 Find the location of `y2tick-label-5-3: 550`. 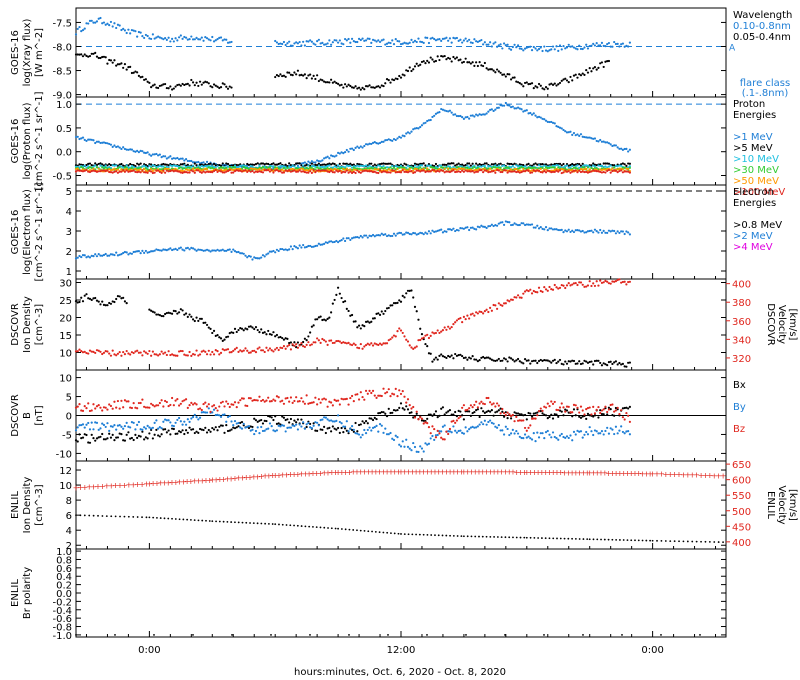

y2tick-label-5-3: 550 is located at coordinates (741, 496).